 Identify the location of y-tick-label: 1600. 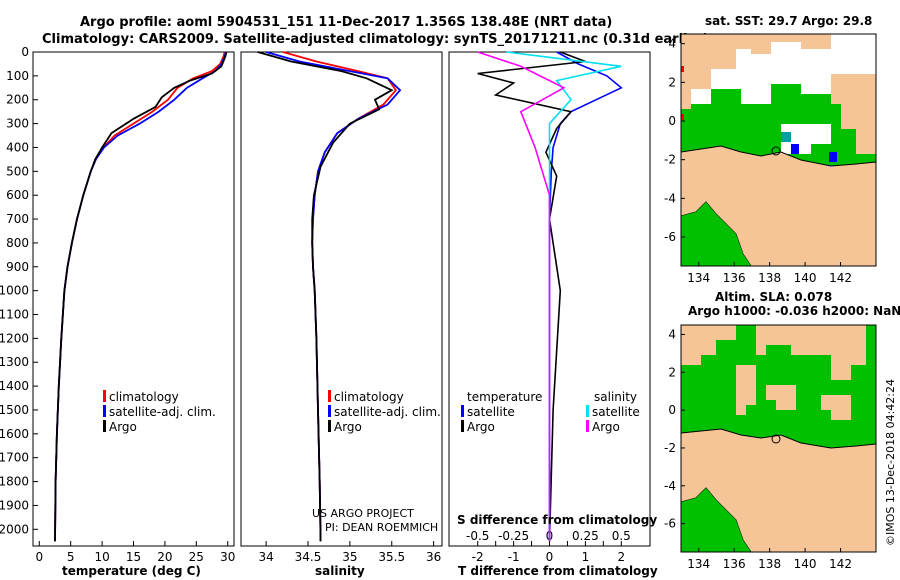
(14, 434).